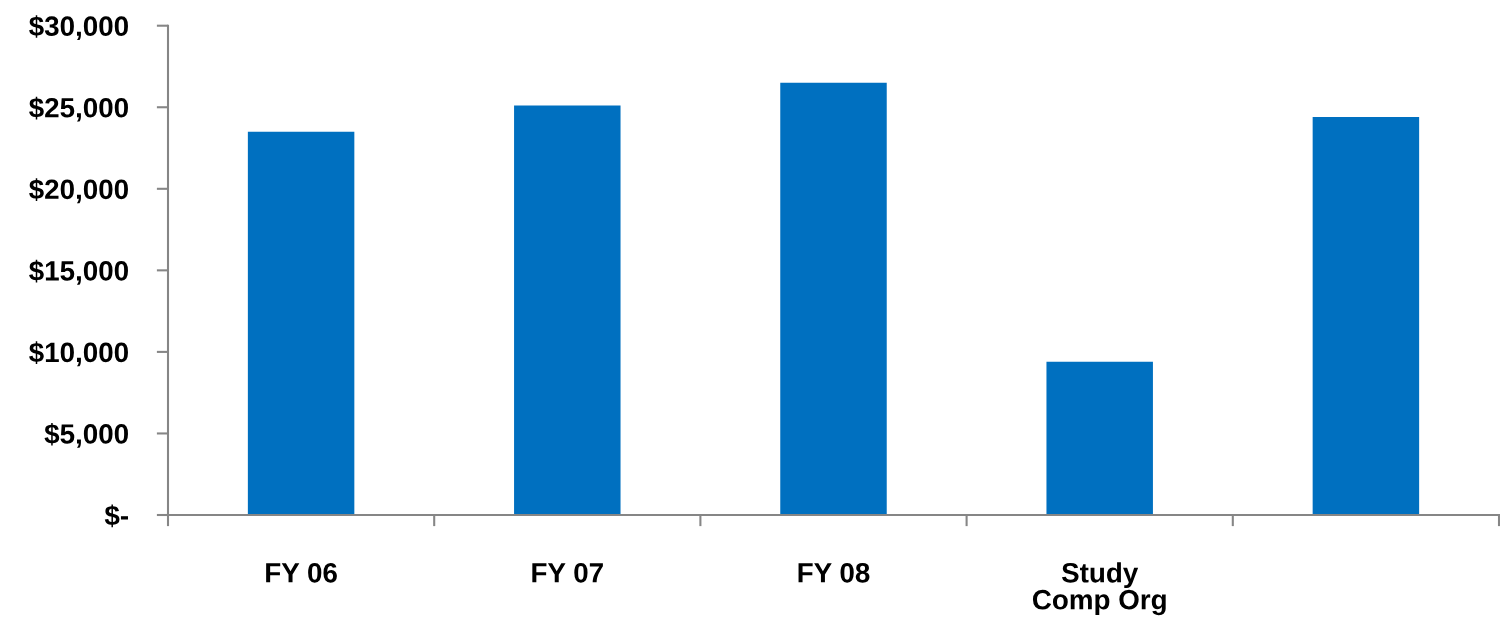 The image size is (1500, 617). I want to click on y-tick-label: $20,000, so click(78, 191).